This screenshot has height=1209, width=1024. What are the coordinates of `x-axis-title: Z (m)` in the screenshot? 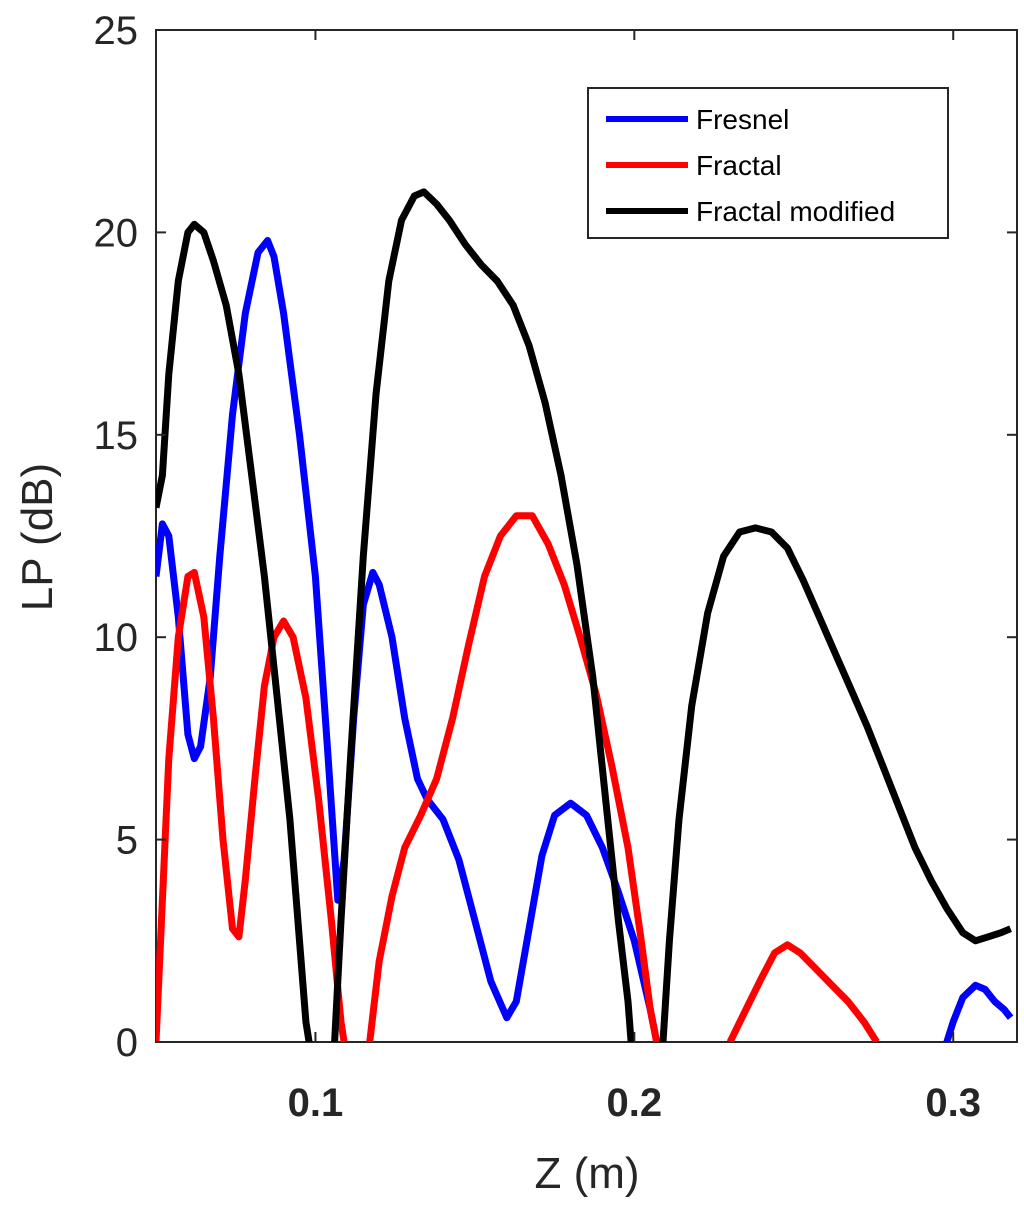 It's located at (586, 1173).